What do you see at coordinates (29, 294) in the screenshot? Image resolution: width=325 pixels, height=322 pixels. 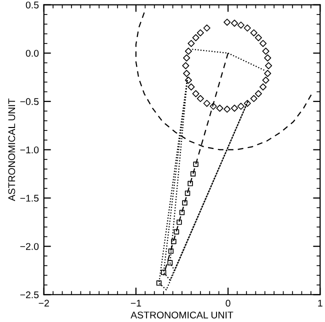 I see `y-tick-label: −2.5` at bounding box center [29, 294].